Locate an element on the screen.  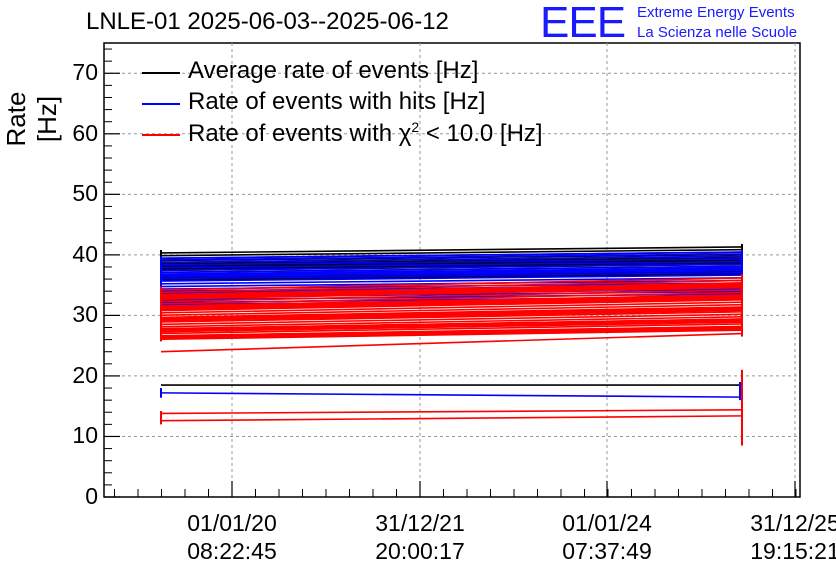
legend-swatch-hits is located at coordinates (161, 104).